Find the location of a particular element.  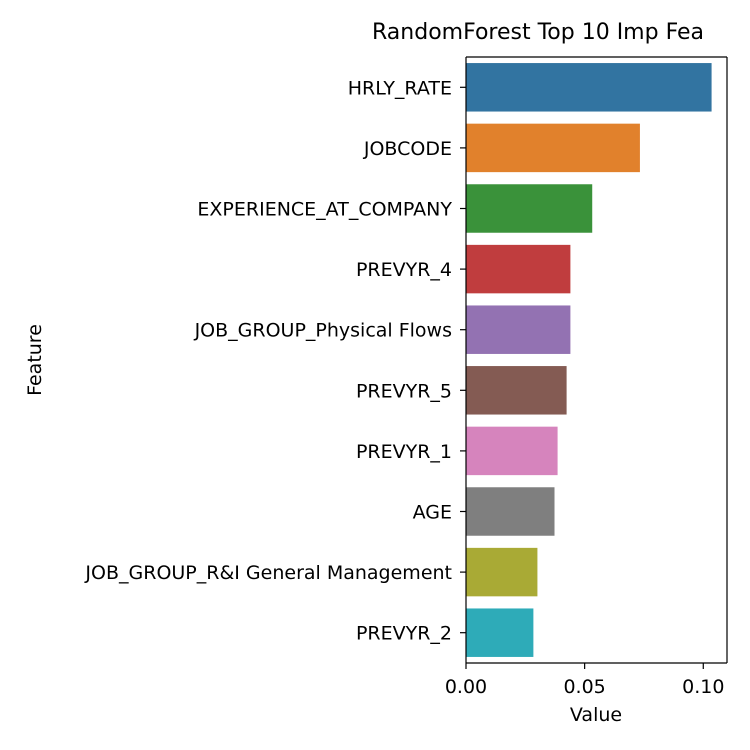

y-tick-label: JOB_GROUP_R&I General Management is located at coordinates (268, 573).